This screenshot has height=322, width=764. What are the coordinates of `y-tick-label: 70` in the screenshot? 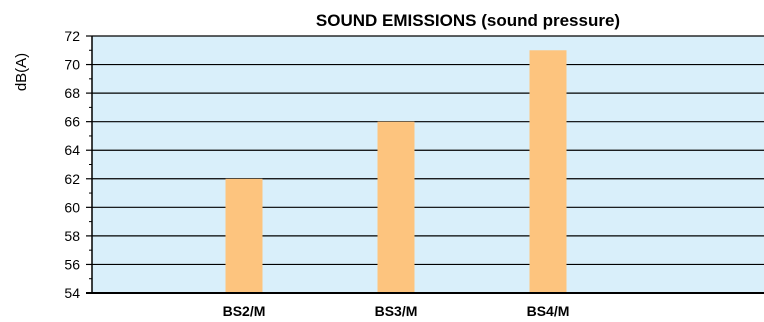 It's located at (72, 65).